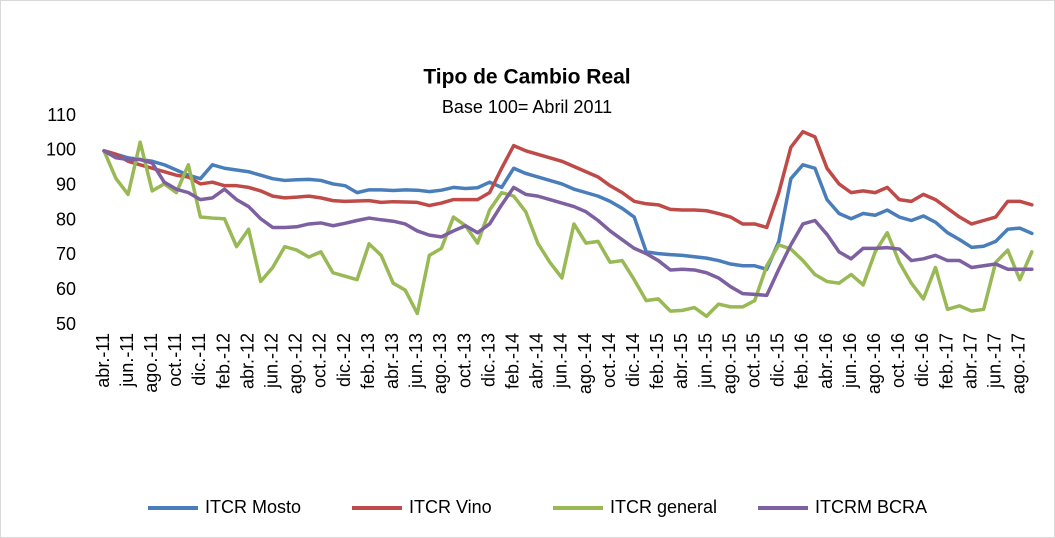  I want to click on y-tick-label: 60, so click(66, 289).